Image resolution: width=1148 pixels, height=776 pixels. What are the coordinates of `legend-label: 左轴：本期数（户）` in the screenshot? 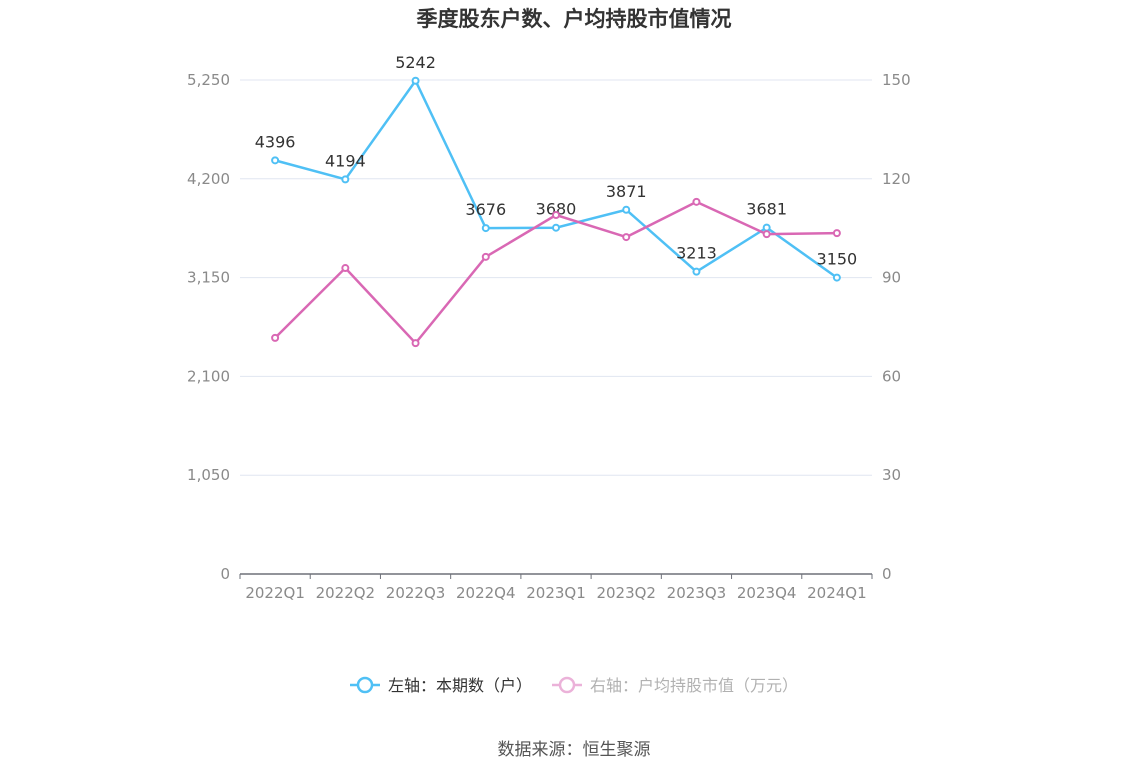 It's located at (460, 685).